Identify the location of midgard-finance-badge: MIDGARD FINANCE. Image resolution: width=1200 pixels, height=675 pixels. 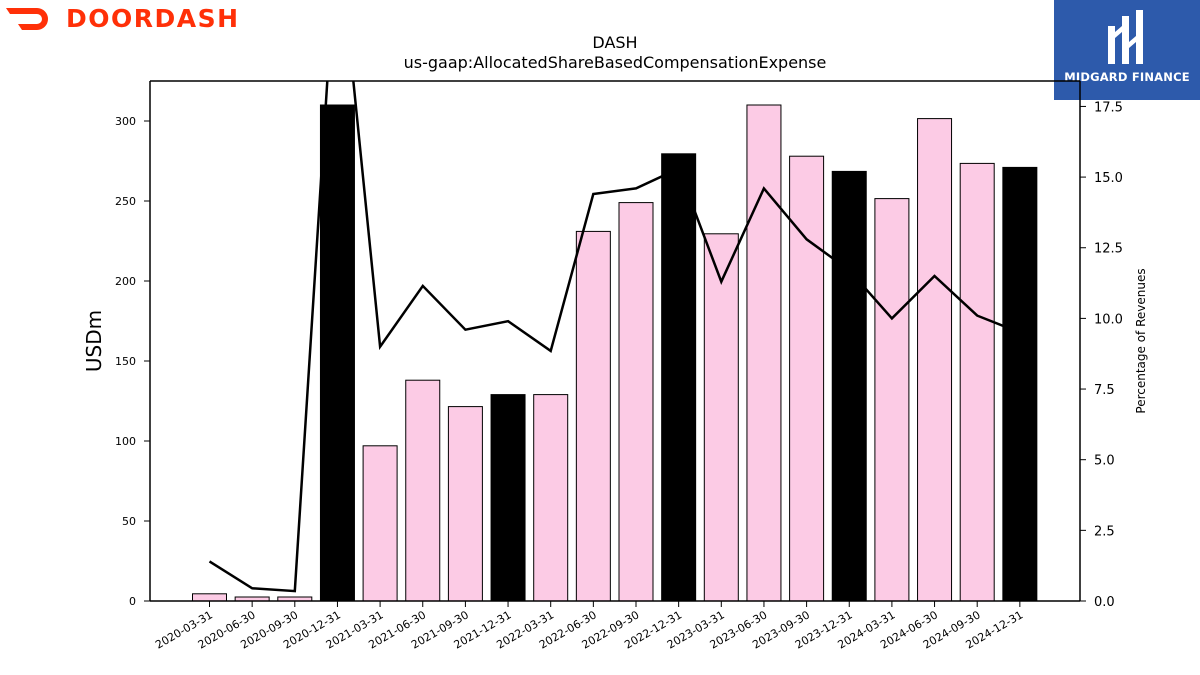
(1127, 50).